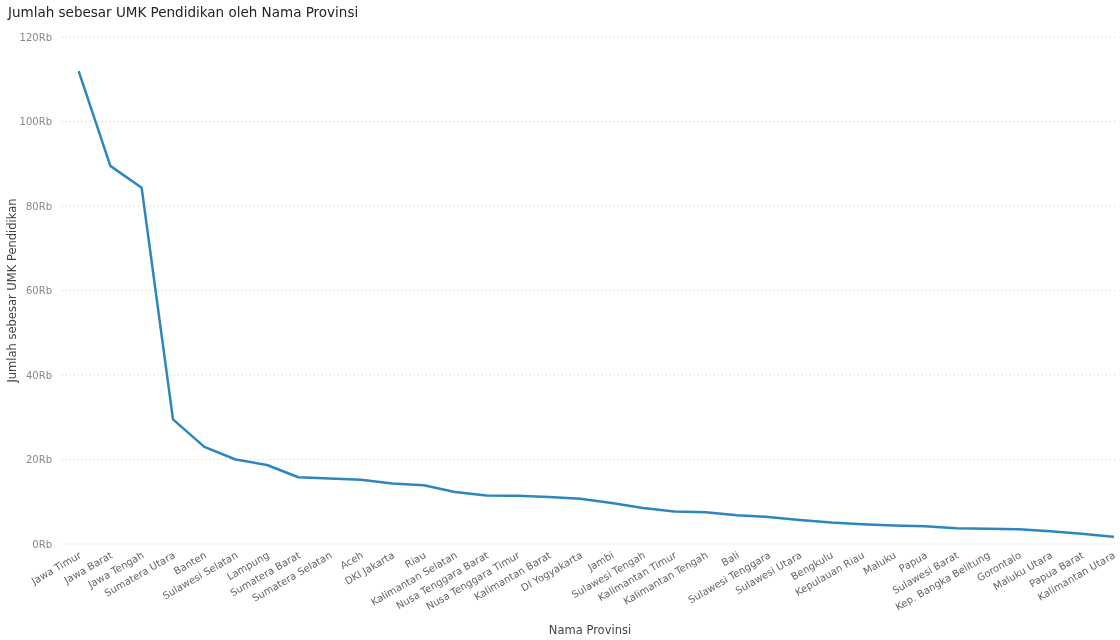 The height and width of the screenshot is (640, 1120). Describe the element at coordinates (183, 12) in the screenshot. I see `chart-title: Jumlah sebesar UMK Pendidikan oleh Nama Provinsi` at that location.